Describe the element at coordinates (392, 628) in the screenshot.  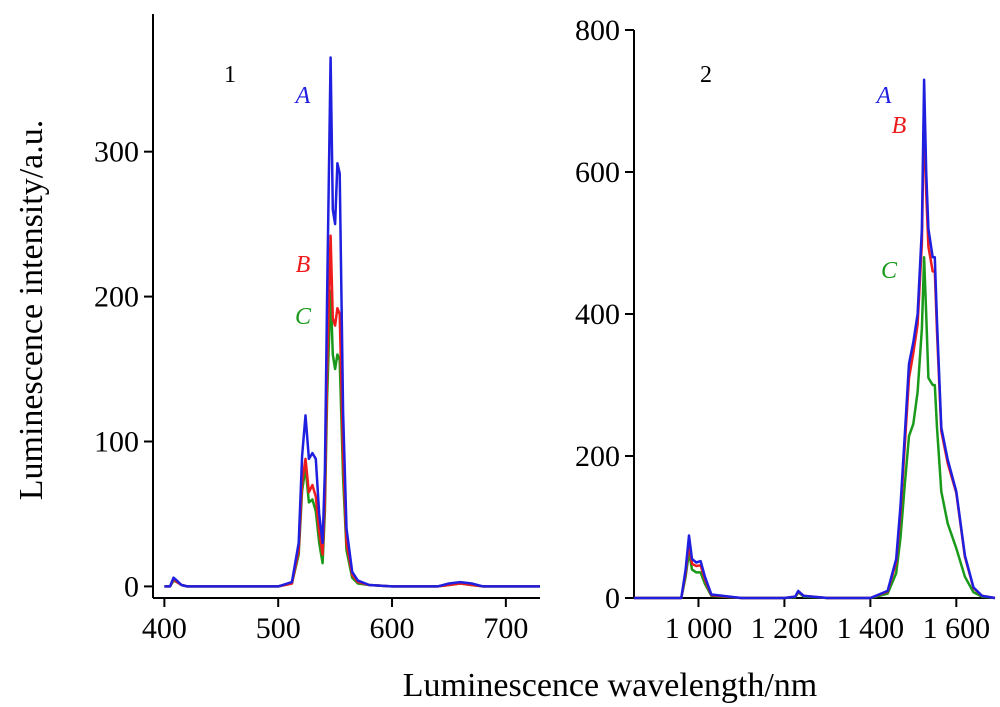
I see `x-tick-label: 600` at that location.